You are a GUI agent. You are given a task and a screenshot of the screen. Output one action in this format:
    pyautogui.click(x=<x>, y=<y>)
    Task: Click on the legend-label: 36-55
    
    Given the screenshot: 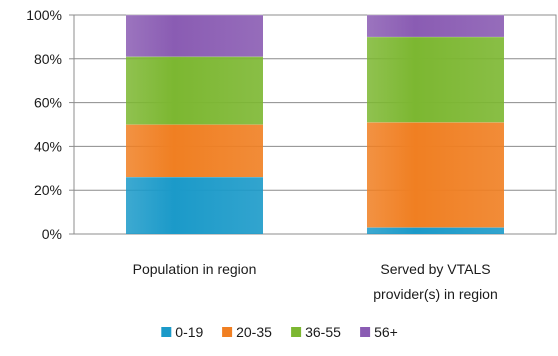 What is the action you would take?
    pyautogui.click(x=323, y=332)
    